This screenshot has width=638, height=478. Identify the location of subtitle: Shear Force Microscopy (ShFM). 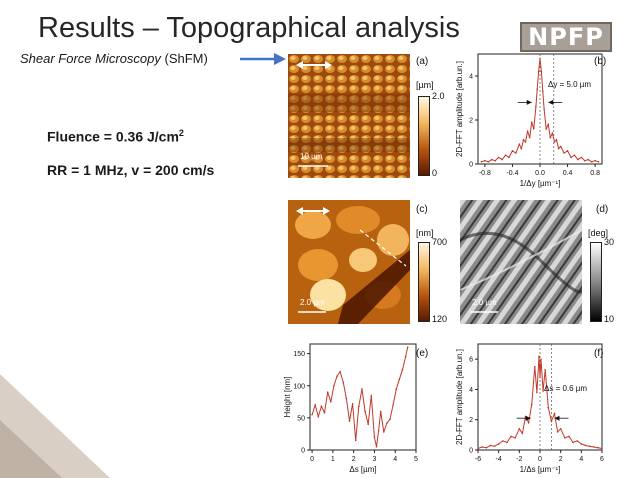
(114, 58).